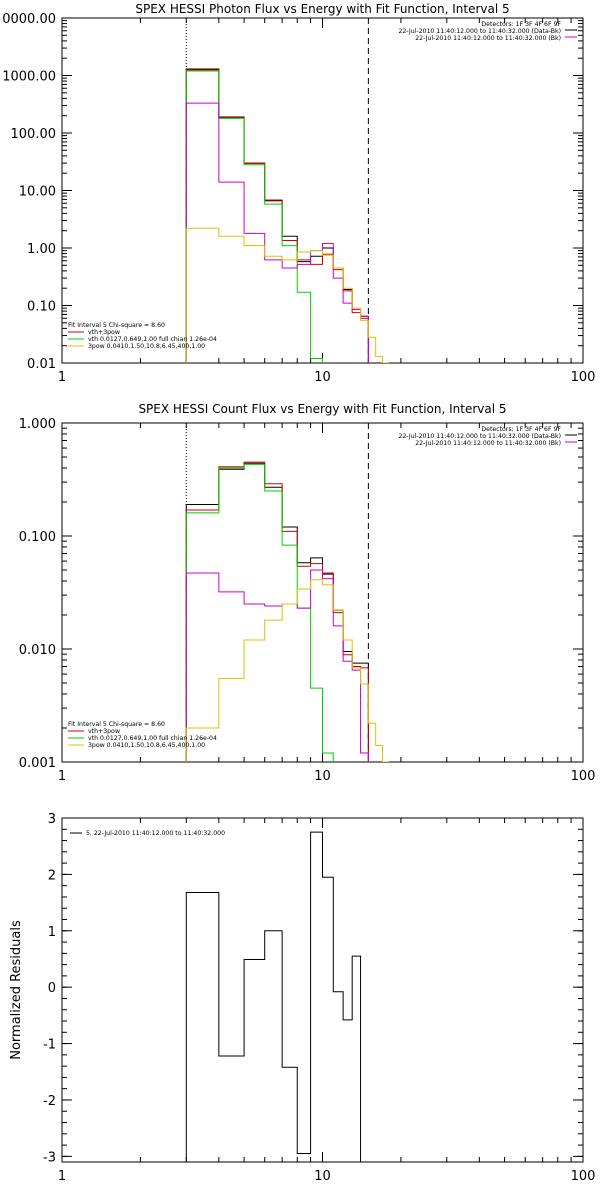  What do you see at coordinates (29, 19) in the screenshot?
I see `y-tick-label: 0000.00` at bounding box center [29, 19].